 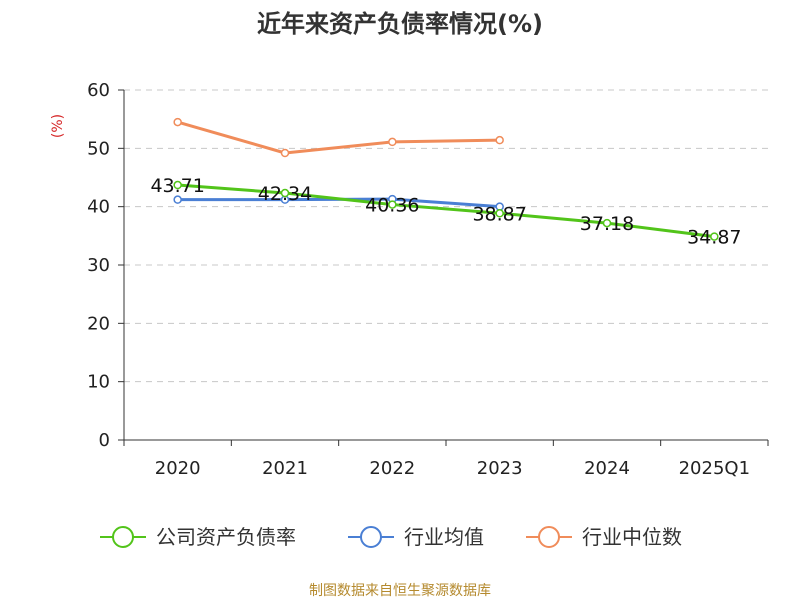 I want to click on x-tick-label: 2025Q1, so click(x=714, y=468).